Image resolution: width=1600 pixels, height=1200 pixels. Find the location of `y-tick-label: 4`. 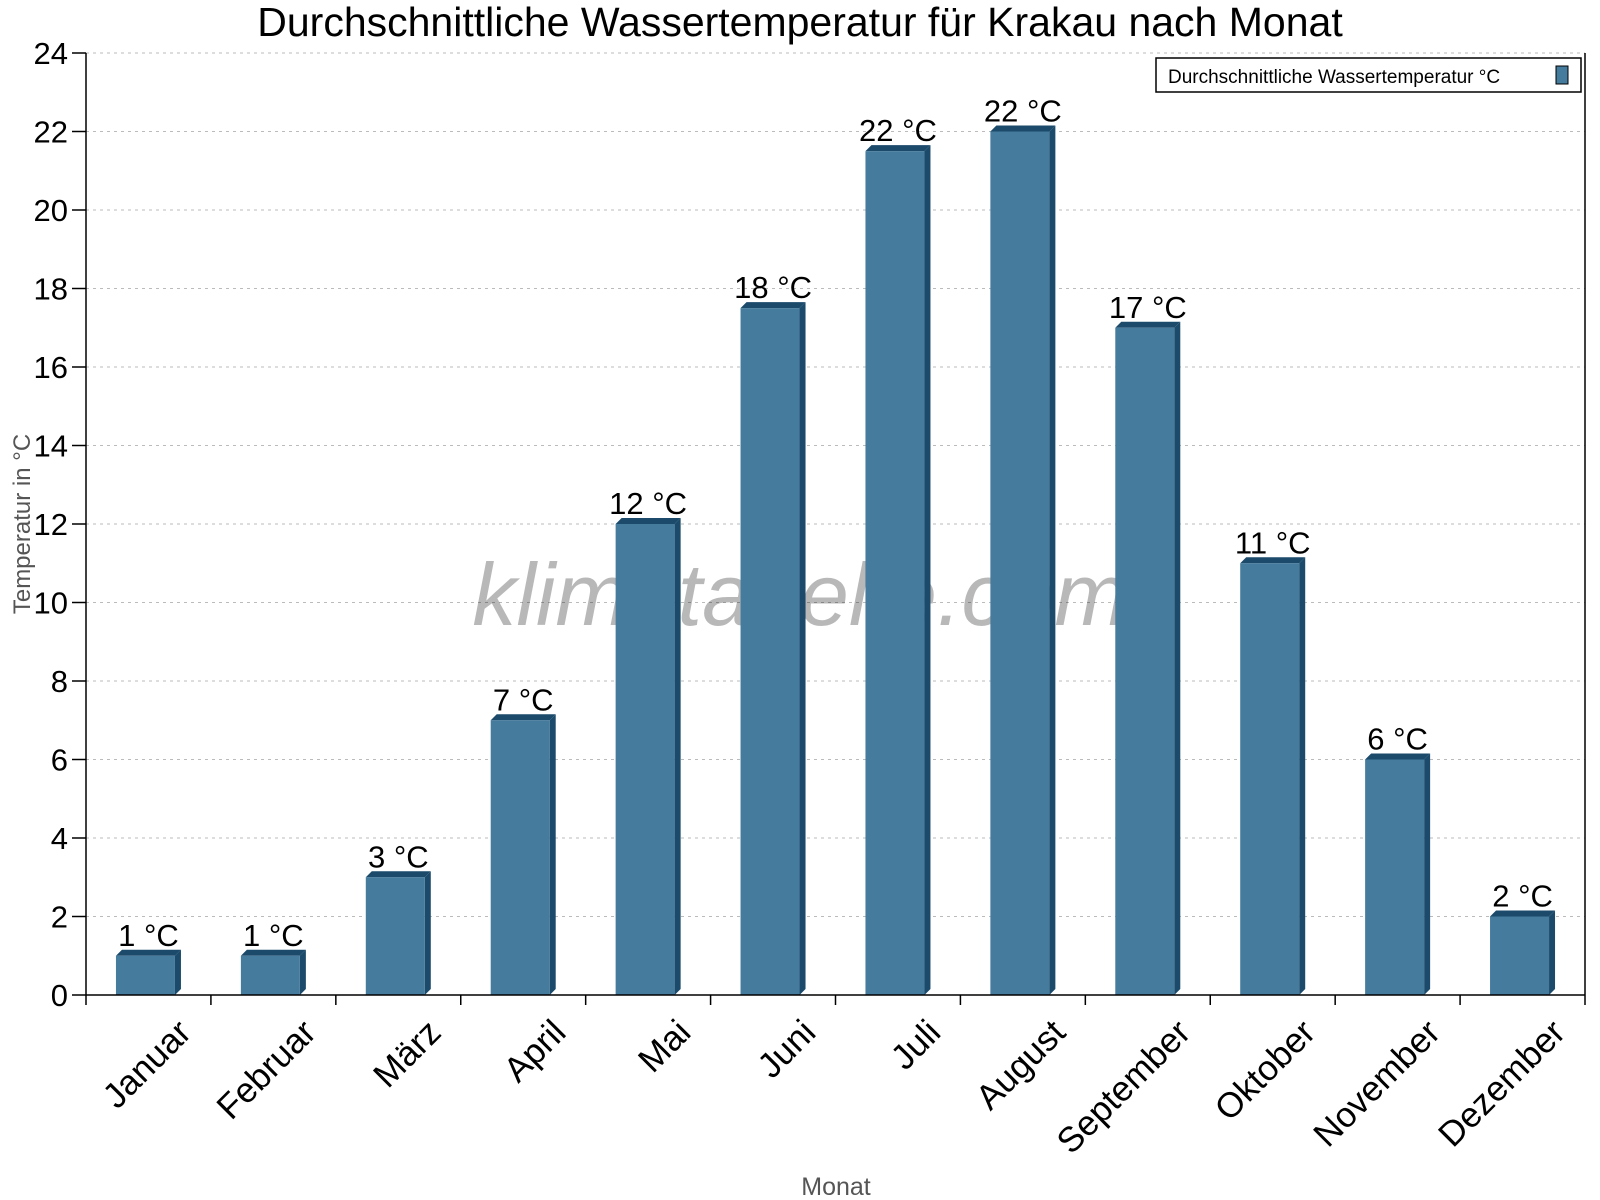

y-tick-label: 4 is located at coordinates (59, 838).